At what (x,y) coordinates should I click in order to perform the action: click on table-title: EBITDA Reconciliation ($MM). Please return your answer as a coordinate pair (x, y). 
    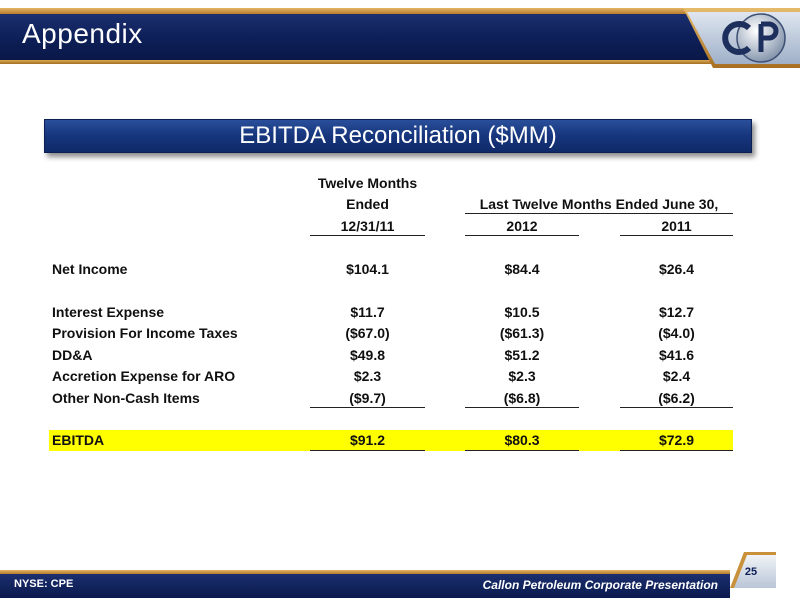
    Looking at the image, I should click on (398, 135).